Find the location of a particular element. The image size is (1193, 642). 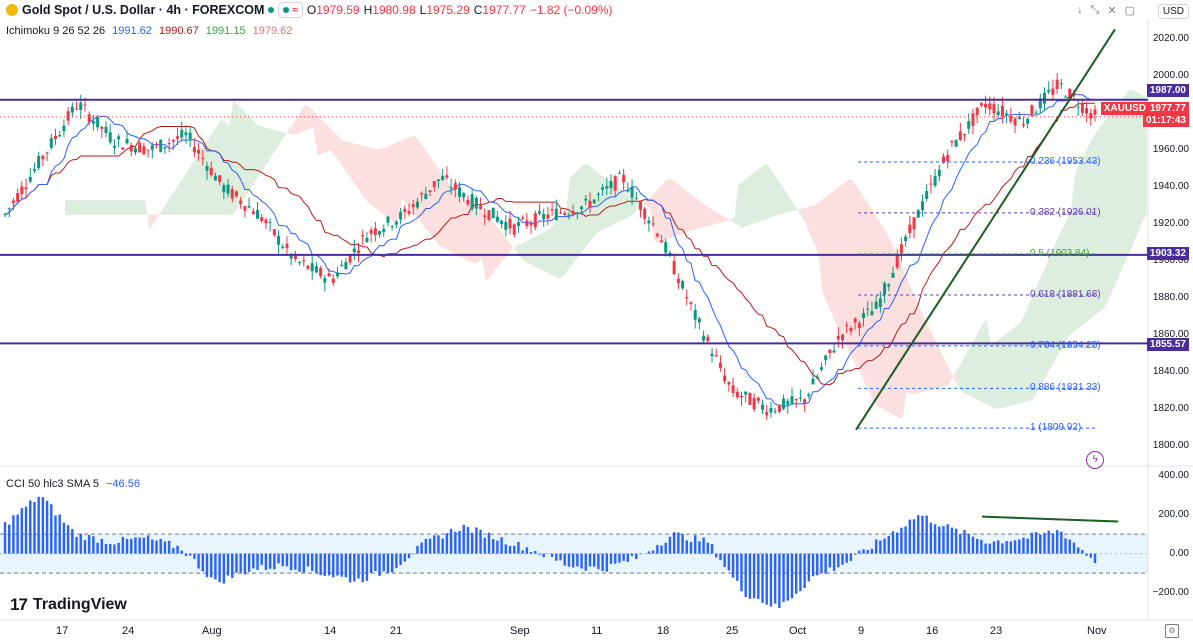

cci-label: CCI 50 hlc3 SMA 5 is located at coordinates (52, 484).